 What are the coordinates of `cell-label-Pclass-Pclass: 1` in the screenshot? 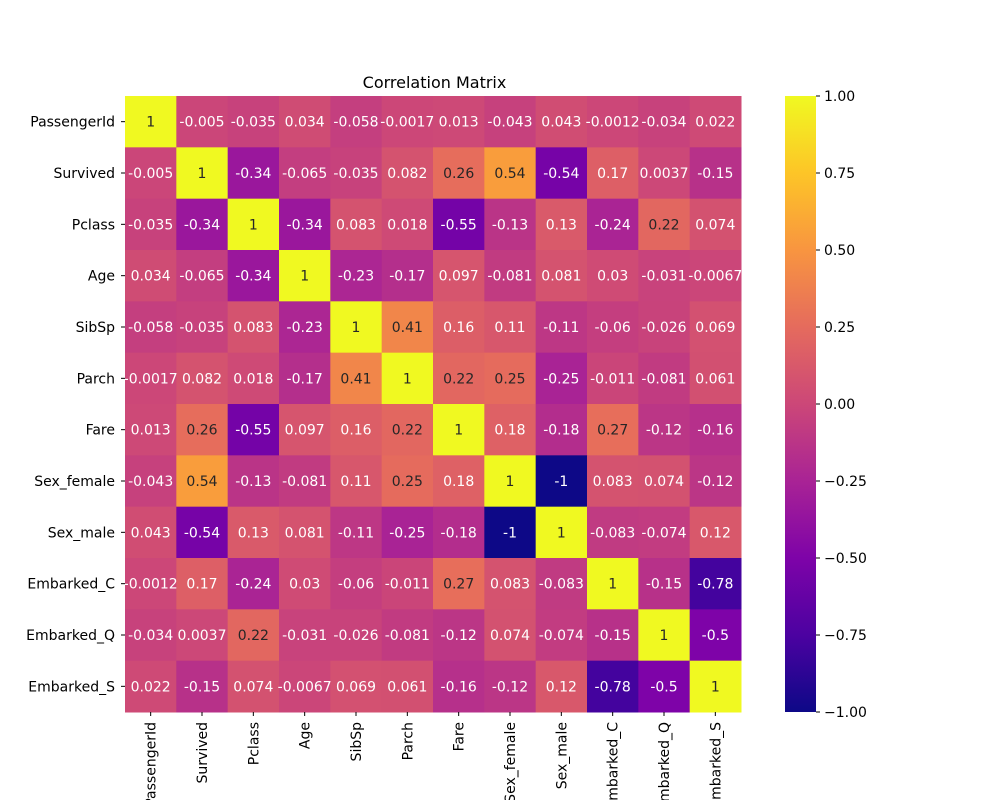 It's located at (253, 225).